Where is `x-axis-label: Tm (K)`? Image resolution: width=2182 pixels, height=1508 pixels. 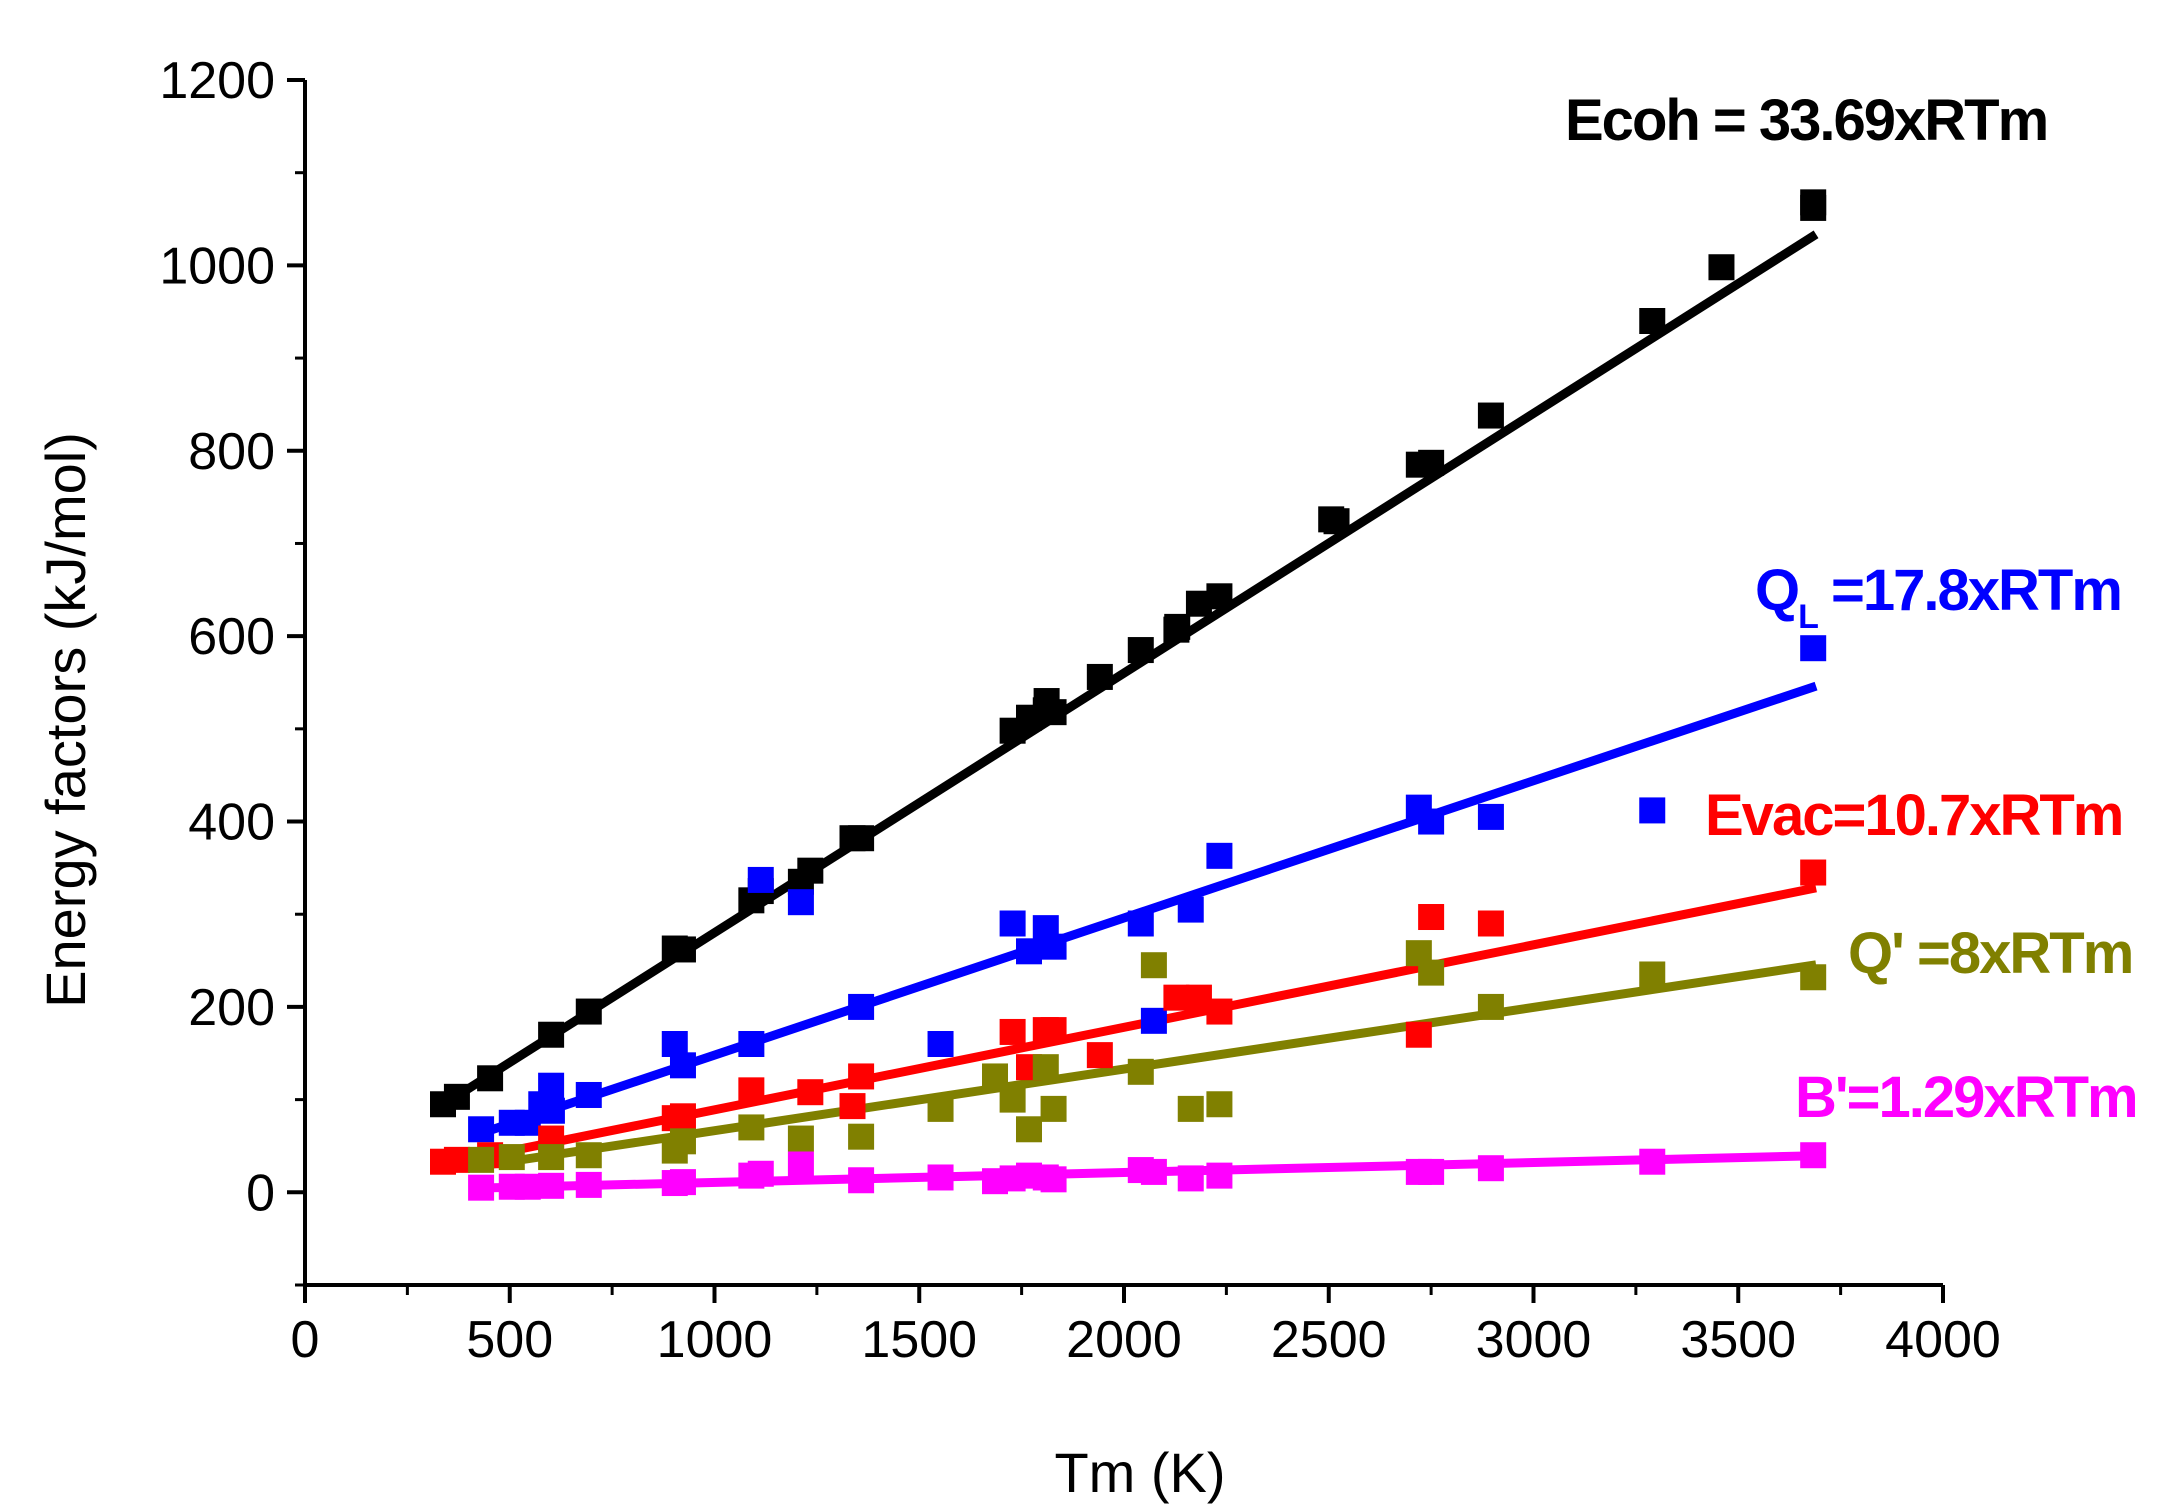 x-axis-label: Tm (K) is located at coordinates (1139, 1472).